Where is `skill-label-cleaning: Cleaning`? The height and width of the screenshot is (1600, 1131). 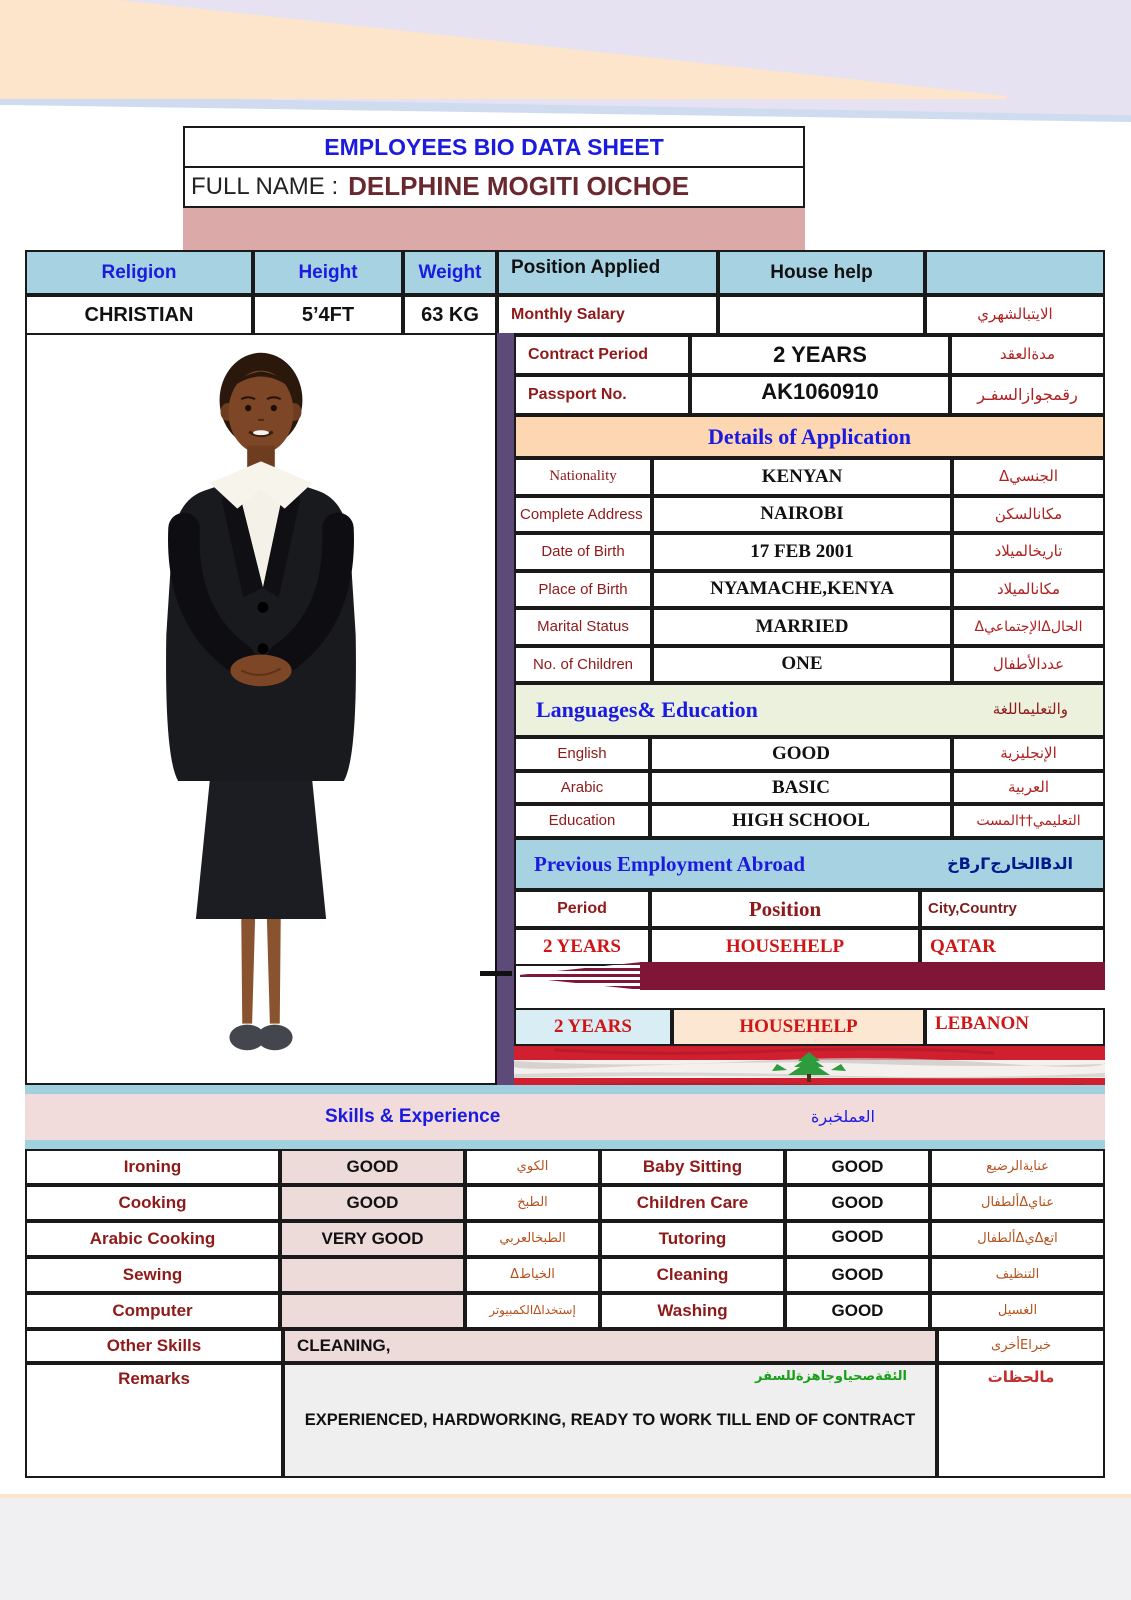 skill-label-cleaning: Cleaning is located at coordinates (692, 1275).